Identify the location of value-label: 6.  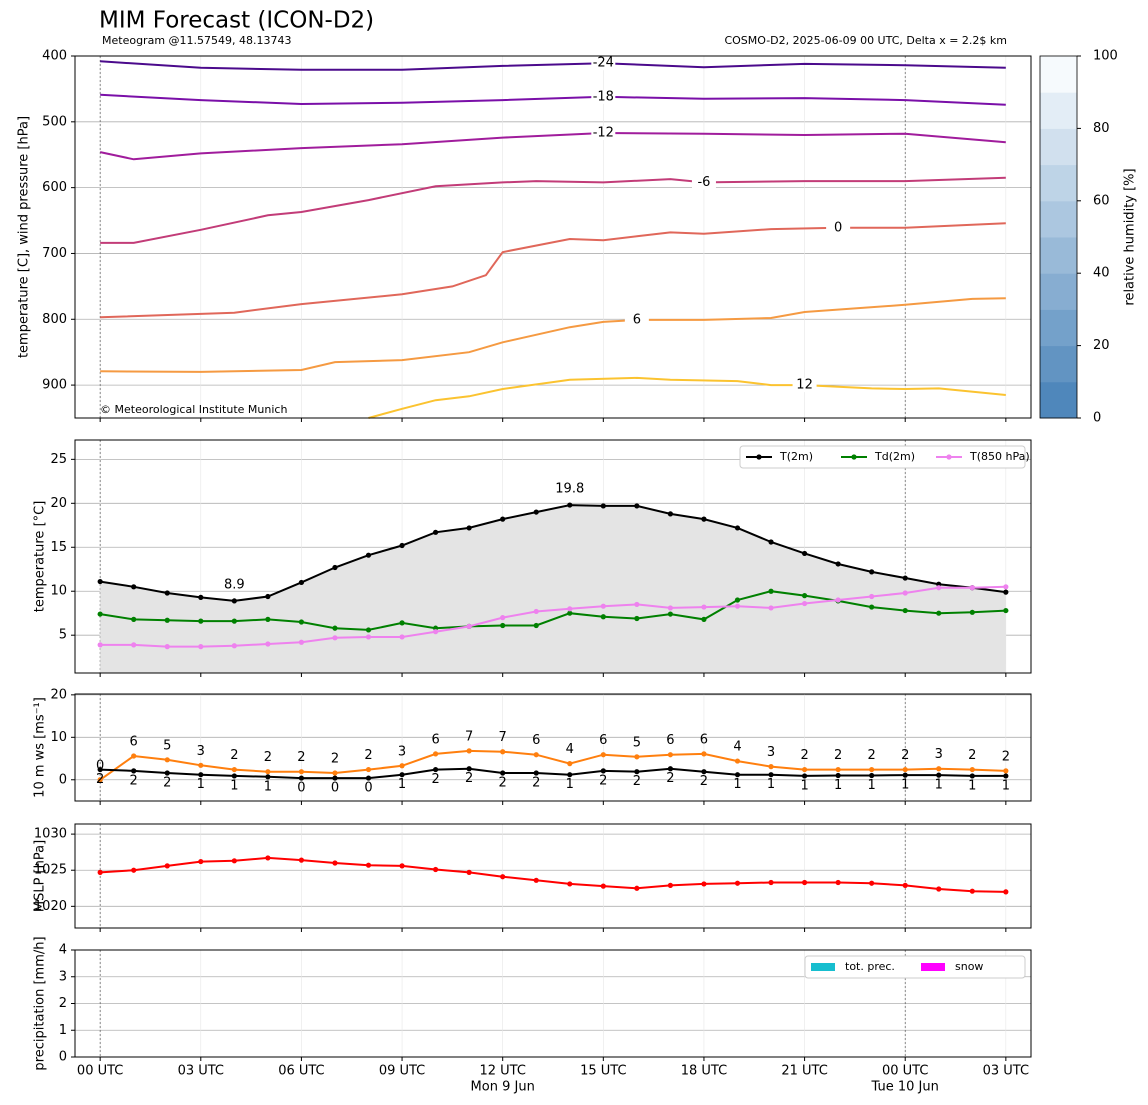
(134, 741).